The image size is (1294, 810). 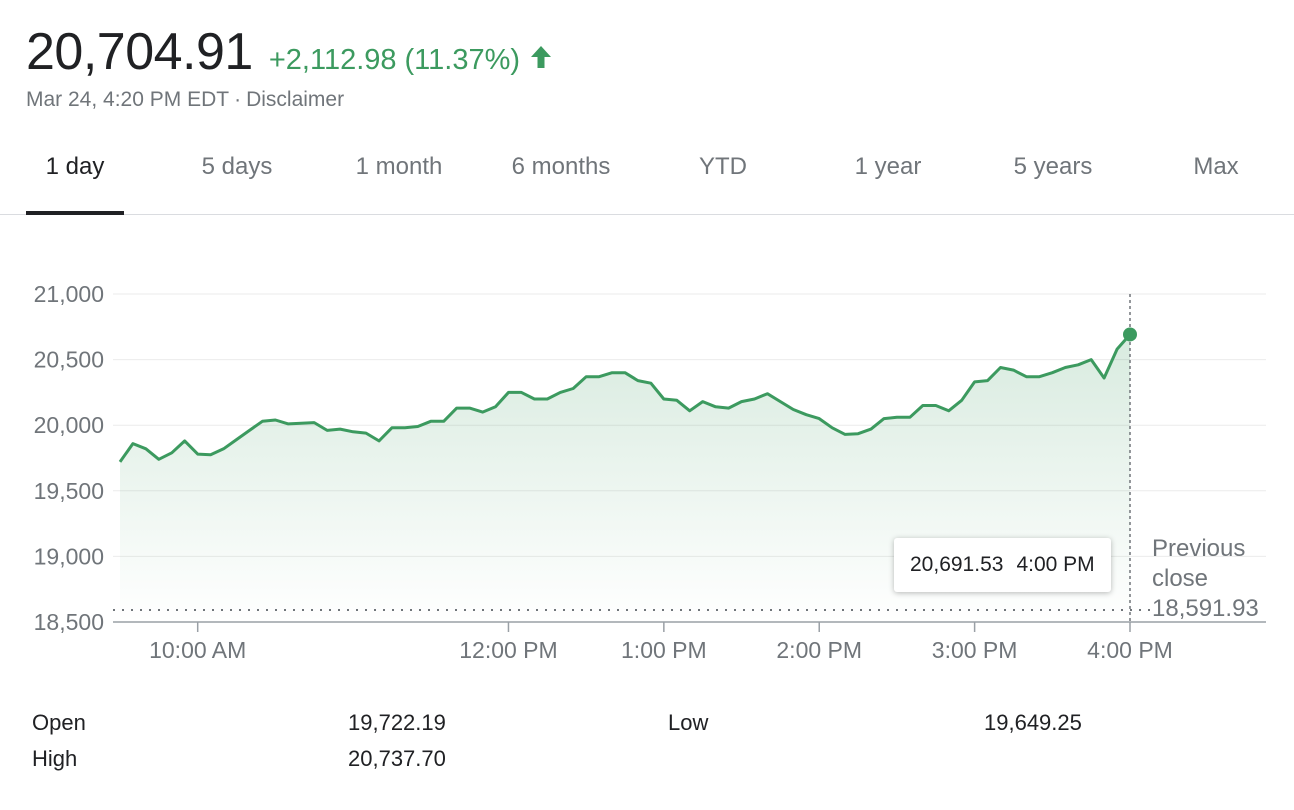 What do you see at coordinates (397, 722) in the screenshot?
I see `stat-open-value: 19,722.19` at bounding box center [397, 722].